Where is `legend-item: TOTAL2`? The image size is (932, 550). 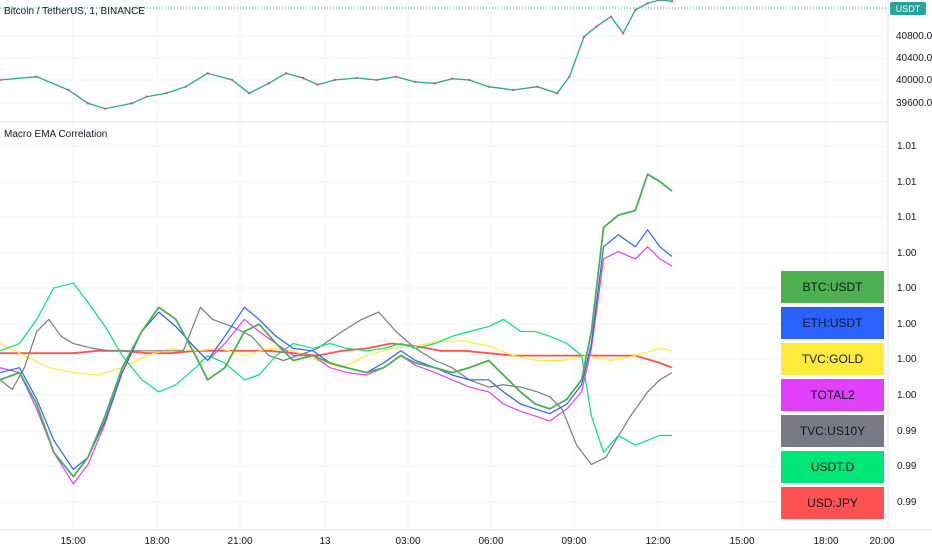
legend-item: TOTAL2 is located at coordinates (832, 395).